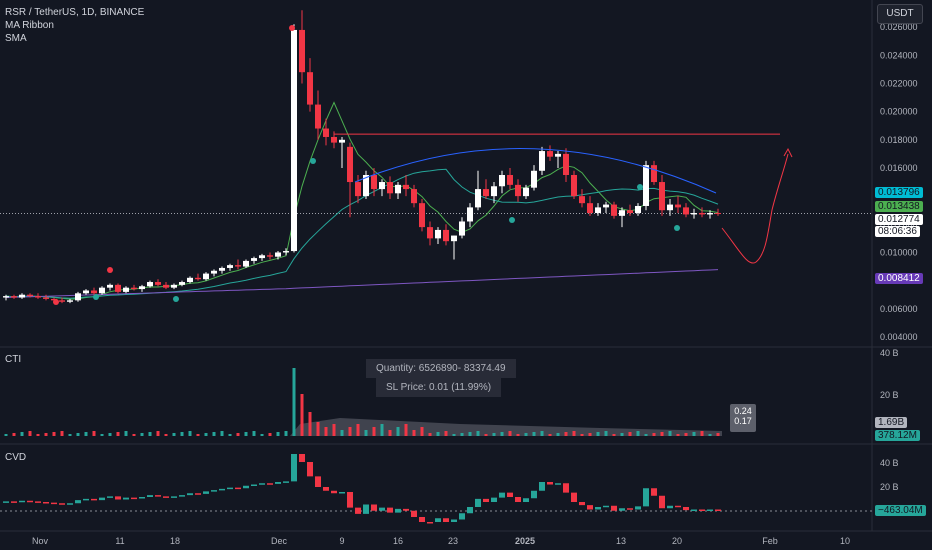 This screenshot has width=932, height=550. Describe the element at coordinates (16, 457) in the screenshot. I see `cvd-label: CVD` at that location.